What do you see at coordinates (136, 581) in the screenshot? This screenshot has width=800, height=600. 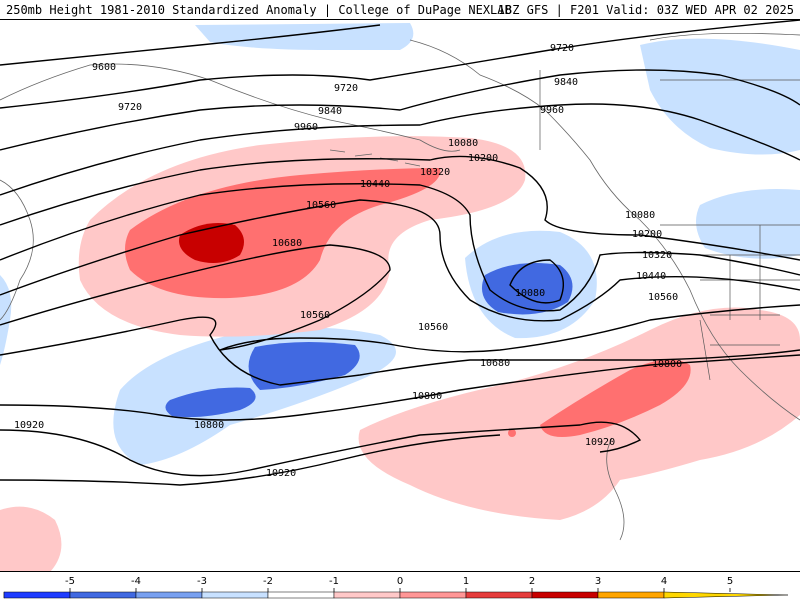 I see `colorbar-tick-label: -4` at bounding box center [136, 581].